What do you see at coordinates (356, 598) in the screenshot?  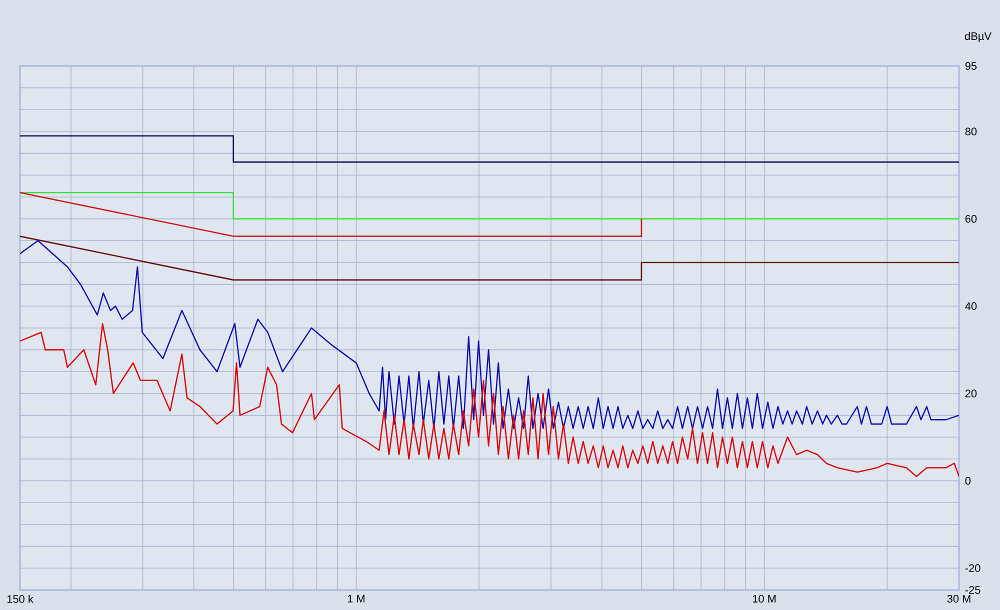 I see `x-tick-label: 1 M` at bounding box center [356, 598].